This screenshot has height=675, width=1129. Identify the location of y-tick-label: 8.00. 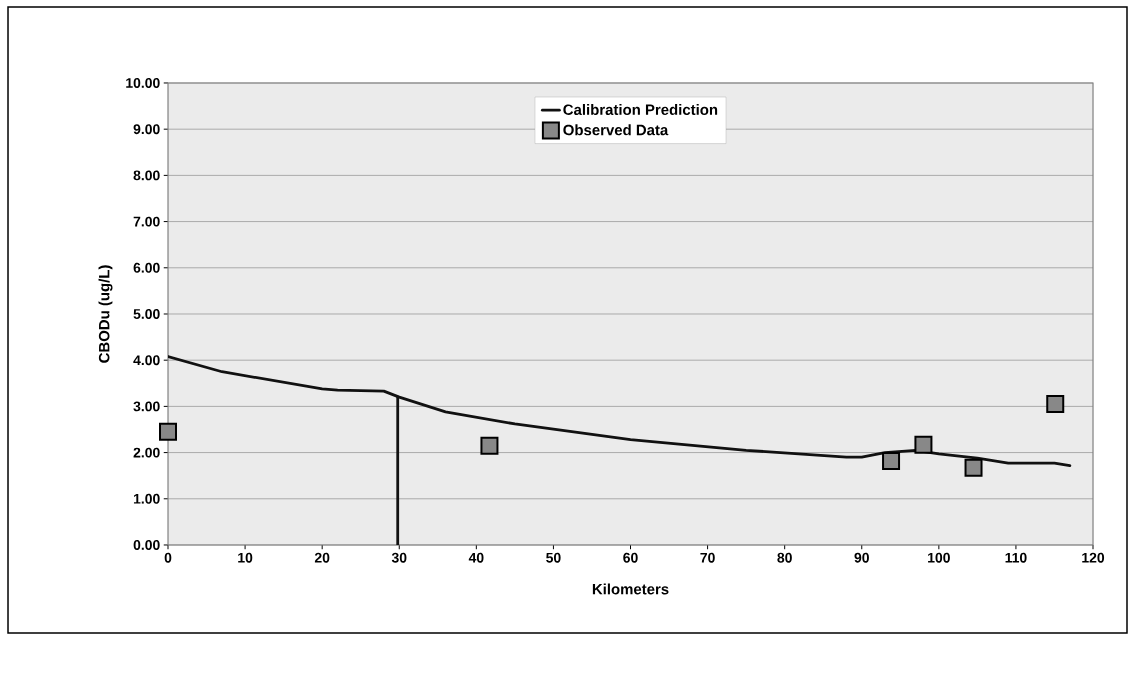
(146, 175).